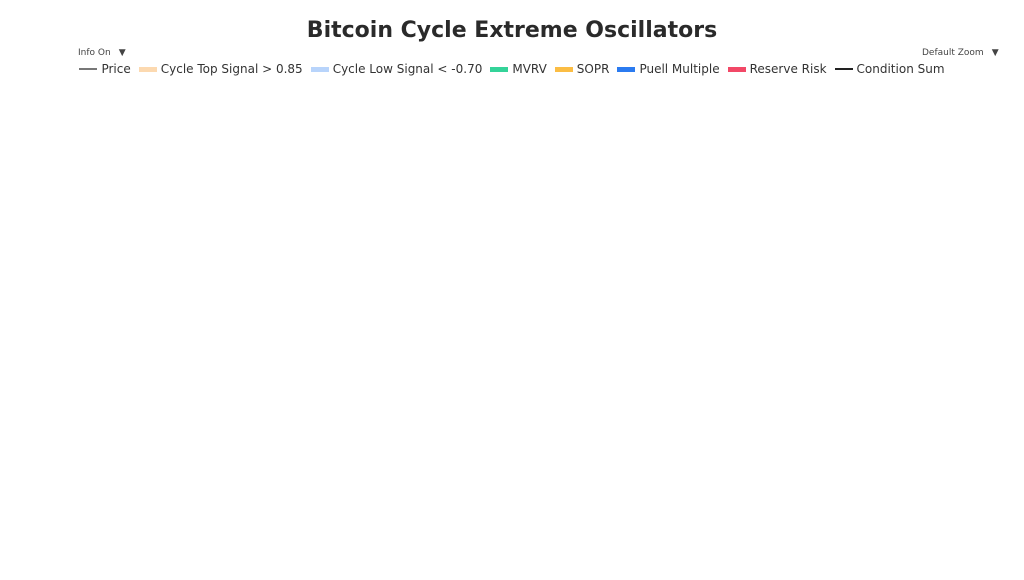 This screenshot has width=1024, height=580. I want to click on legend-item-puell: Puell Multiple, so click(668, 69).